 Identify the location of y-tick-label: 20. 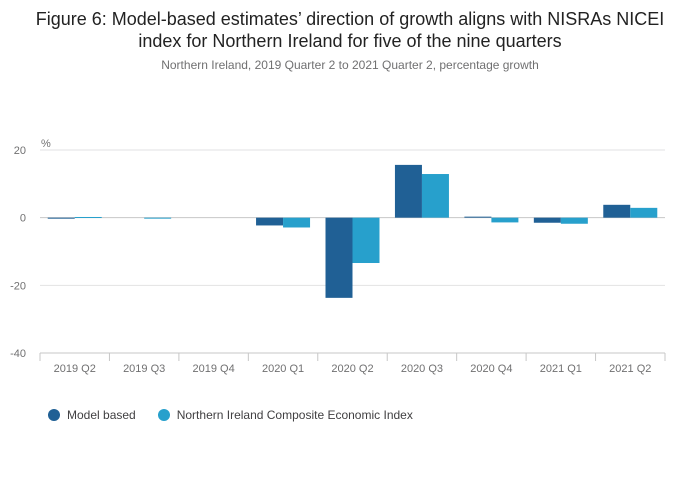
(20, 151).